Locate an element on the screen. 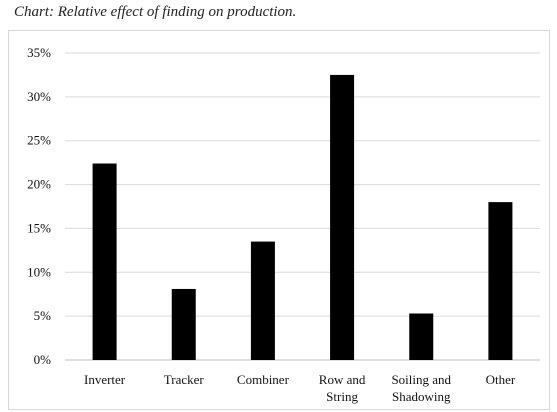 Image resolution: width=557 pixels, height=412 pixels. y-tick-label: 0% is located at coordinates (43, 359).